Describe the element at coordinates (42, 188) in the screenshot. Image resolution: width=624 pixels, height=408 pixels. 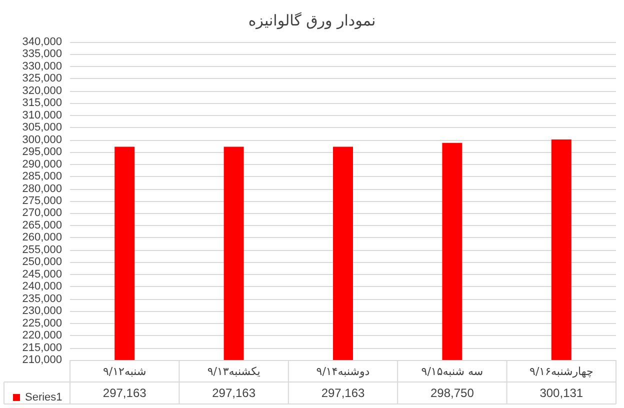
I see `y-tick-label: 280,000` at that location.